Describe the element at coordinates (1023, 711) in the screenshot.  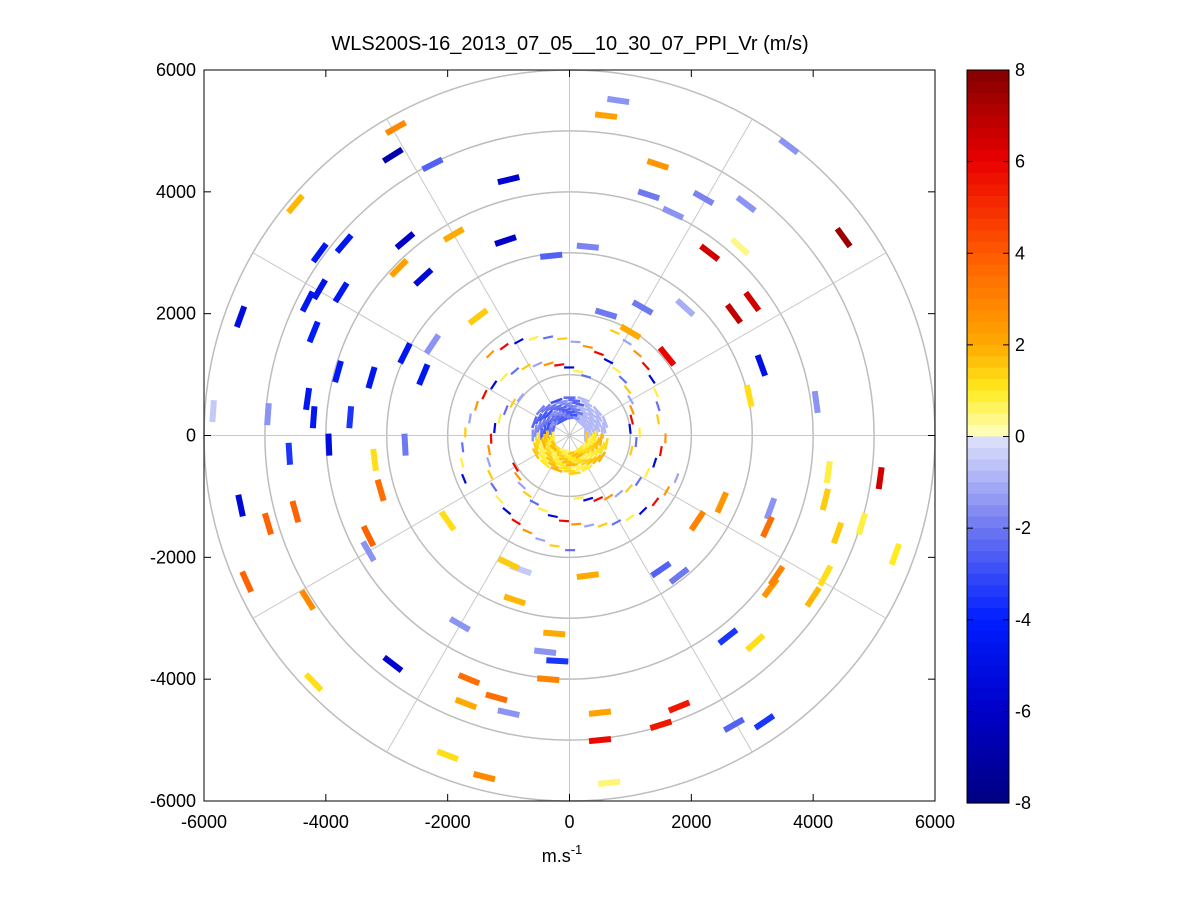
I see `colorbar-tick-label: -6` at that location.